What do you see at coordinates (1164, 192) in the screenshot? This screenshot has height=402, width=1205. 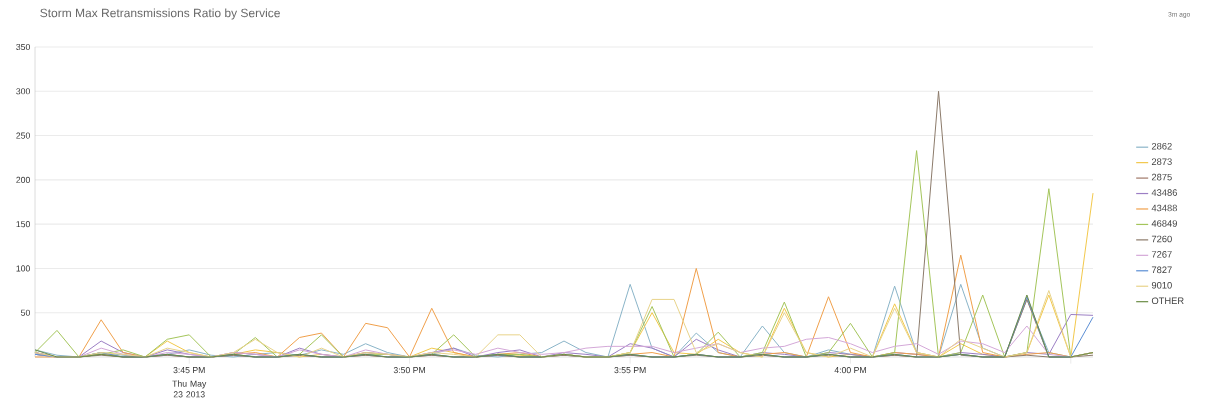 I see `legend-label: 43486` at bounding box center [1164, 192].